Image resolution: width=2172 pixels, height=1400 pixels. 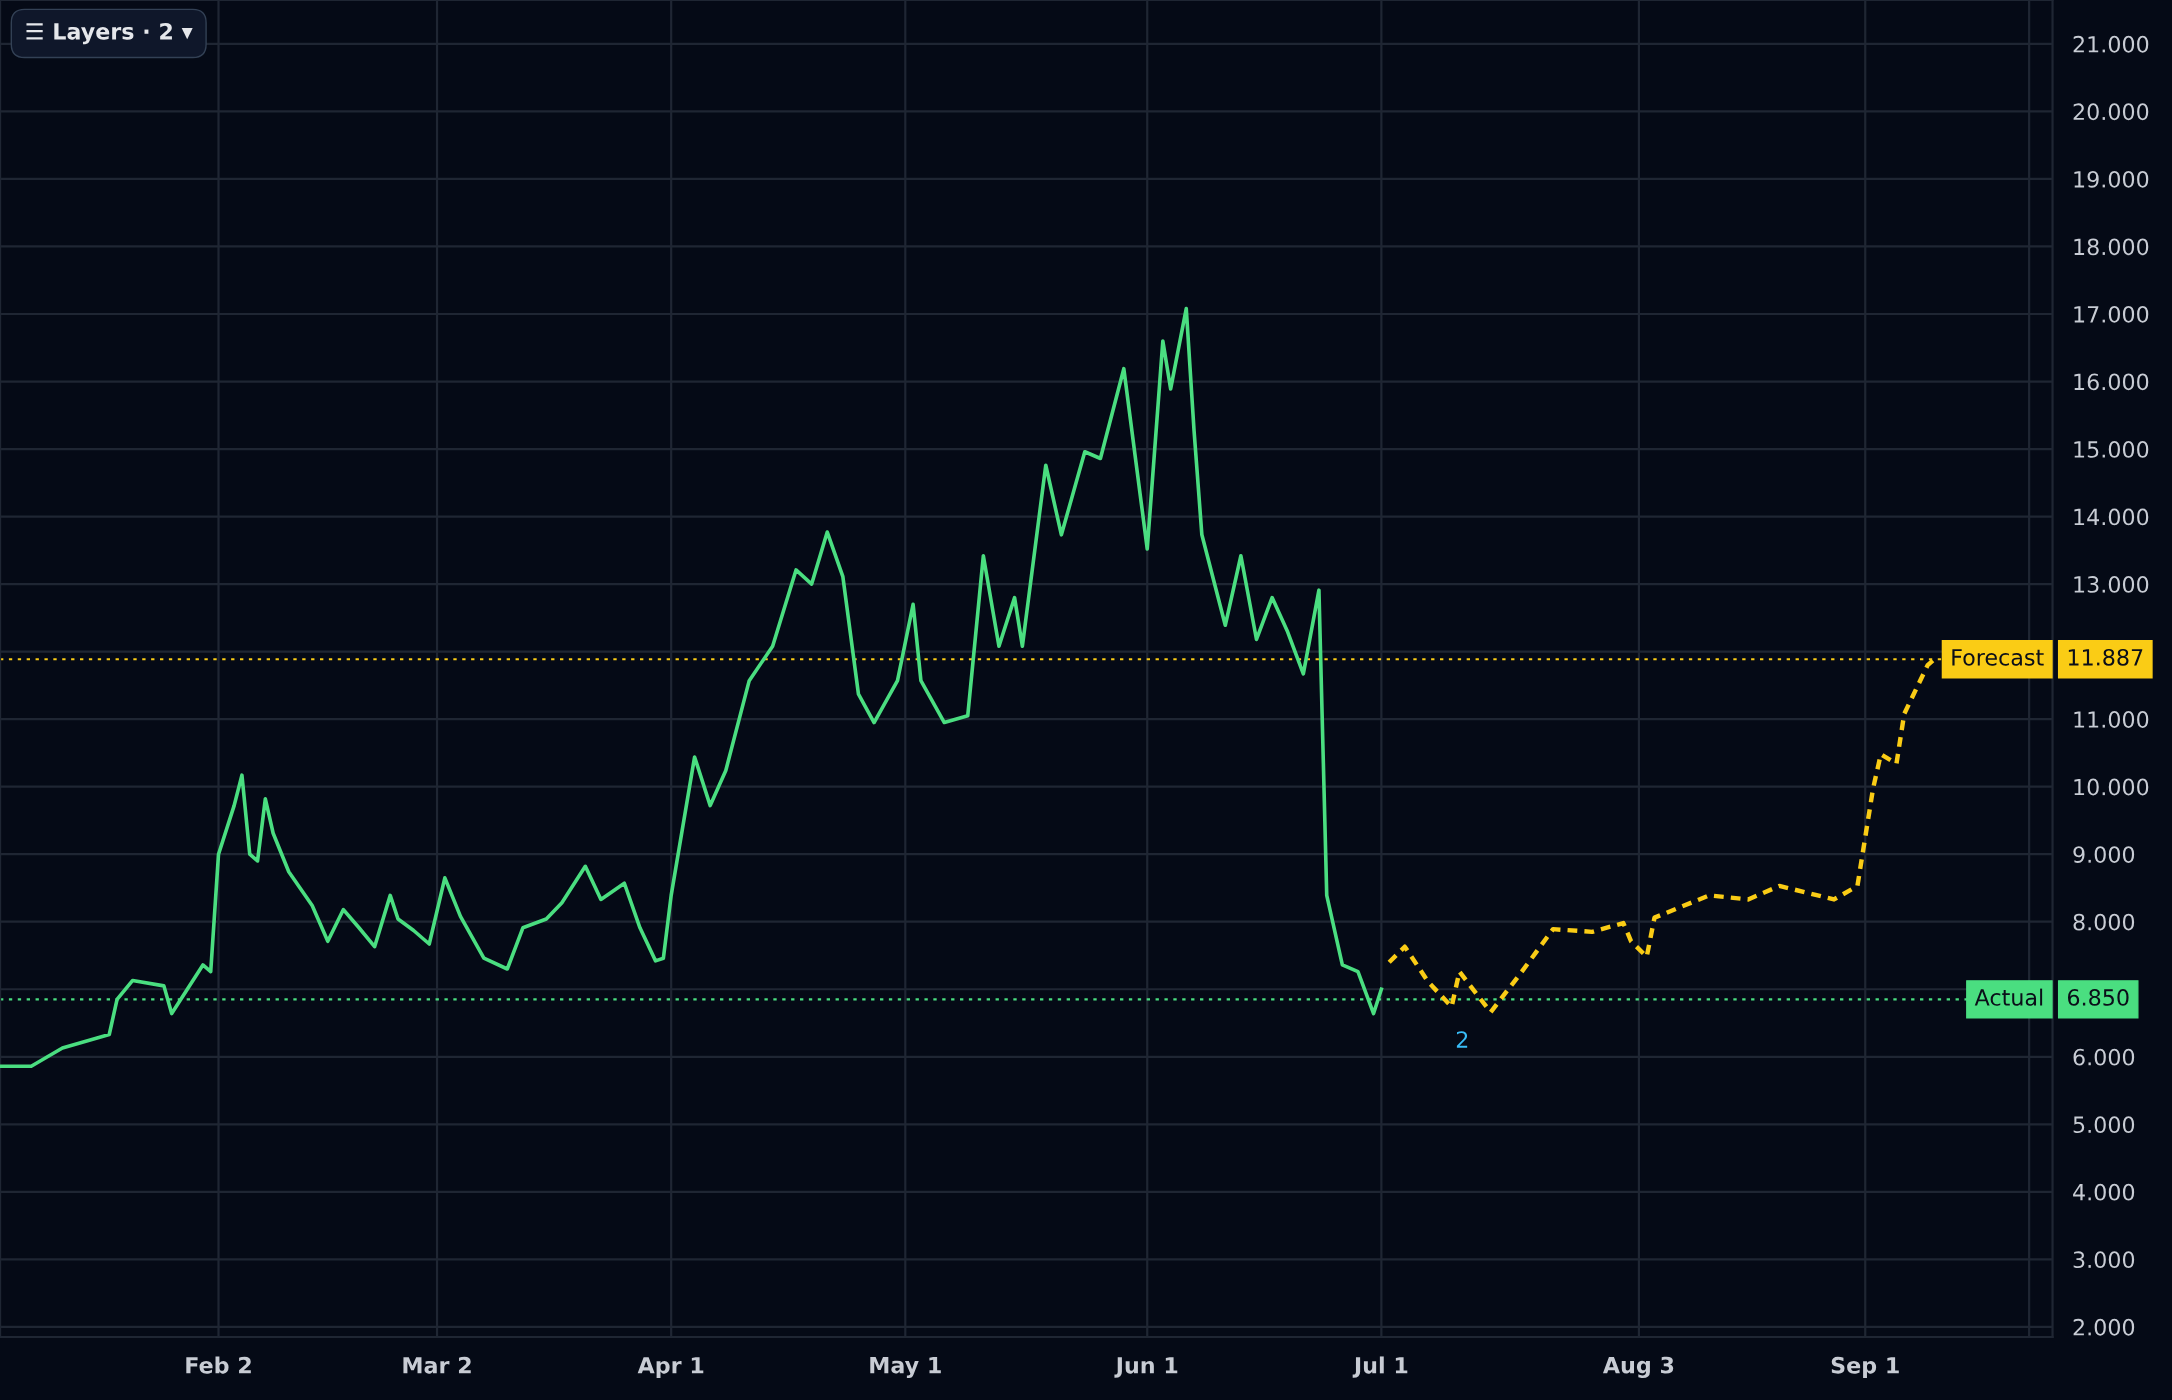 I want to click on y-tick-label: 18.000, so click(x=2111, y=247).